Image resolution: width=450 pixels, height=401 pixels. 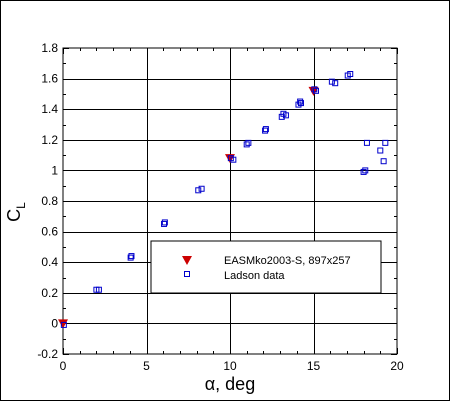 What do you see at coordinates (49, 293) in the screenshot?
I see `y-tick-label: 0.2` at bounding box center [49, 293].